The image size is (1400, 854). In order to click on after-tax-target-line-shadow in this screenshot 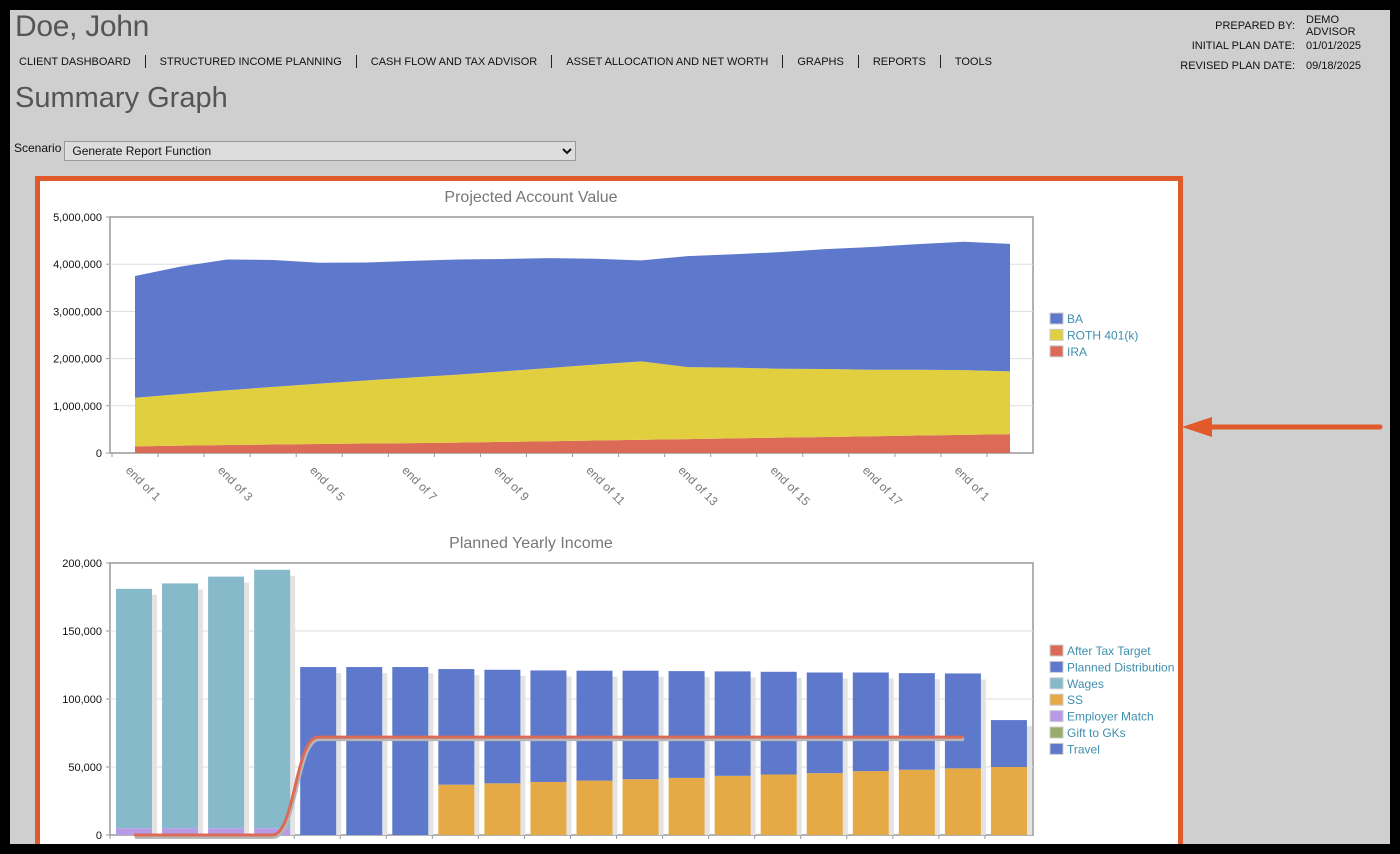, I will do `click(549, 788)`.